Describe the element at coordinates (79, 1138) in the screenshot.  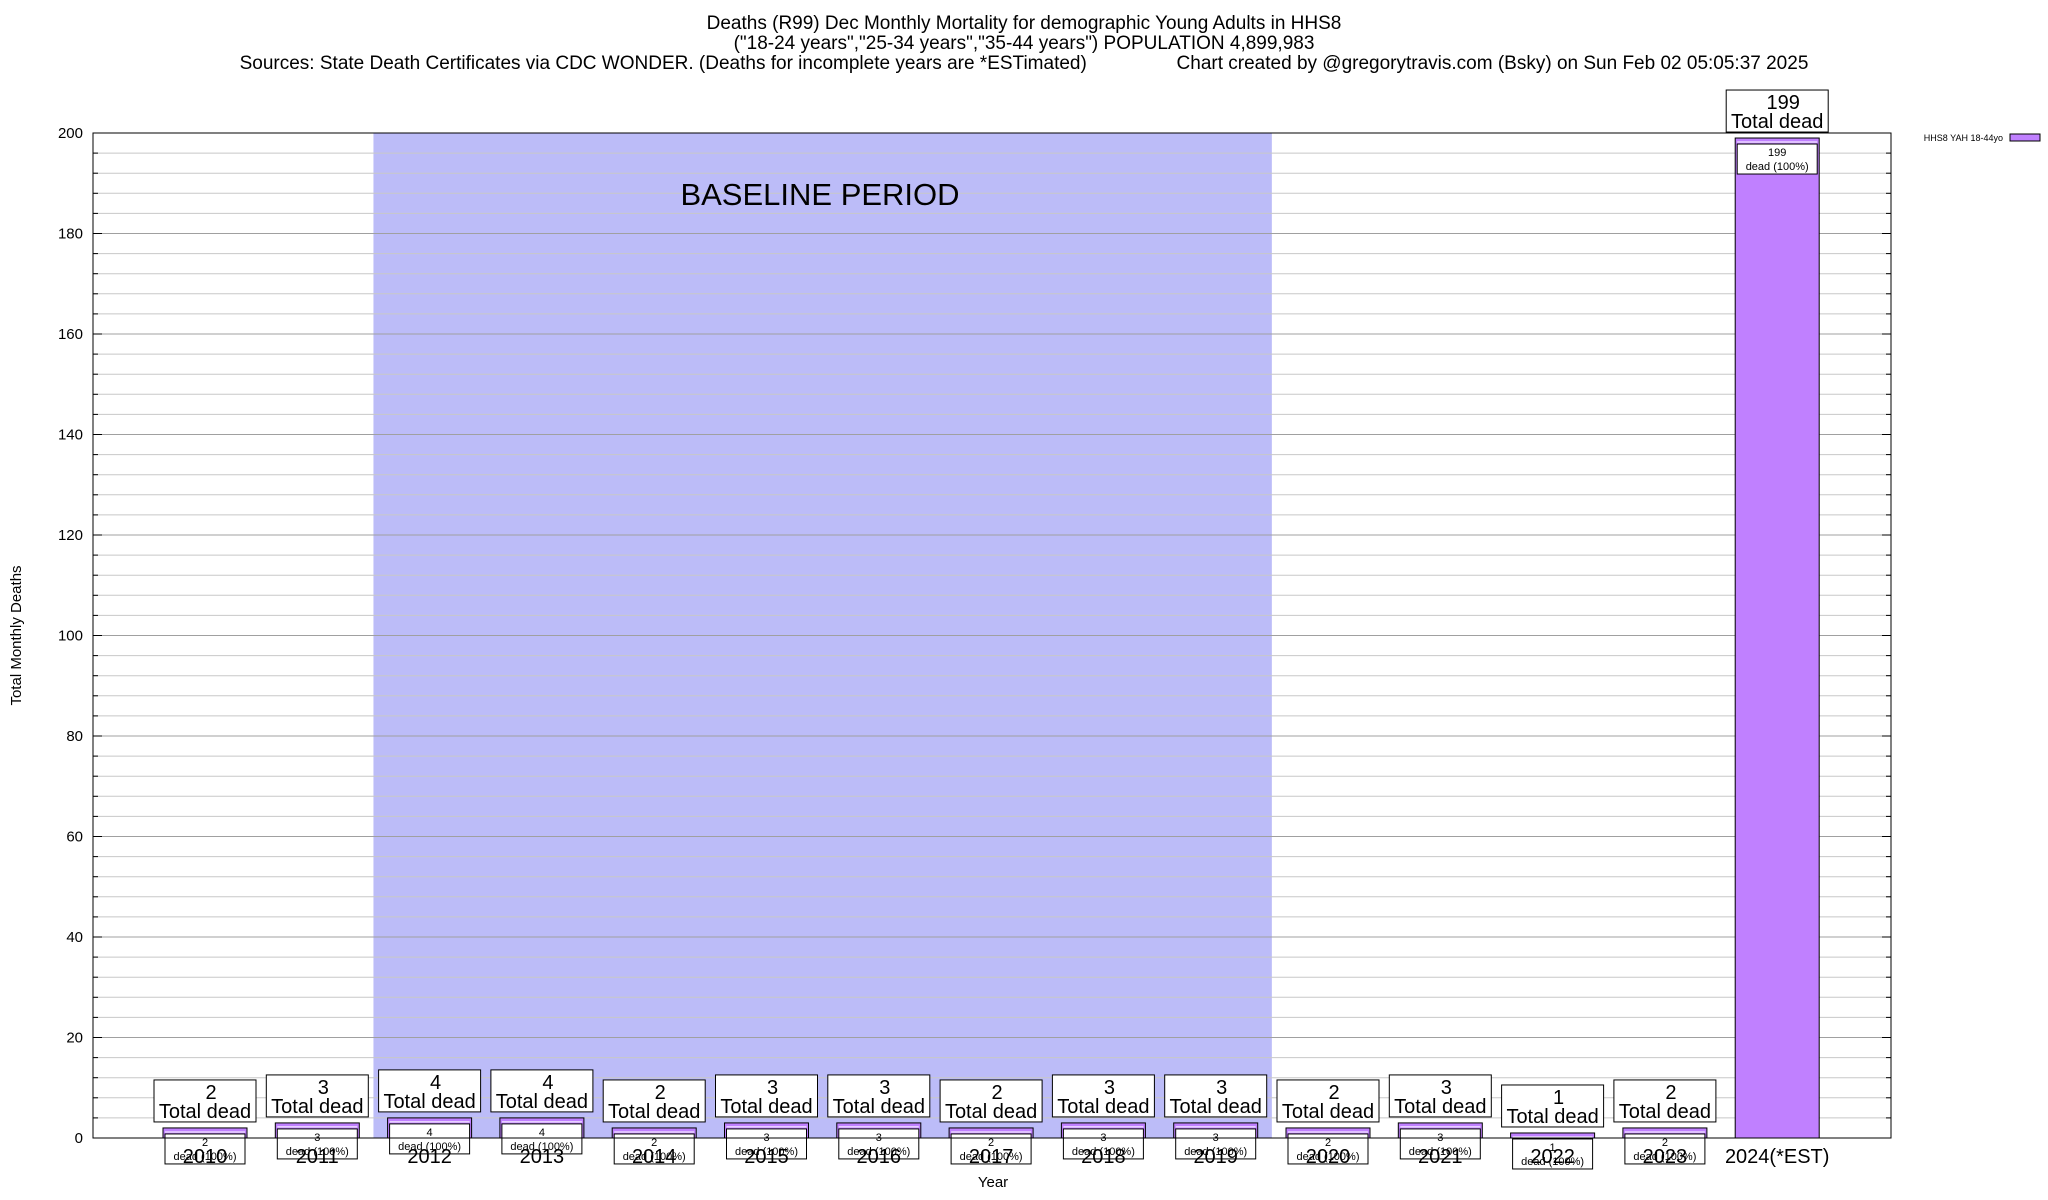
I see `y-tick-label: 0` at that location.